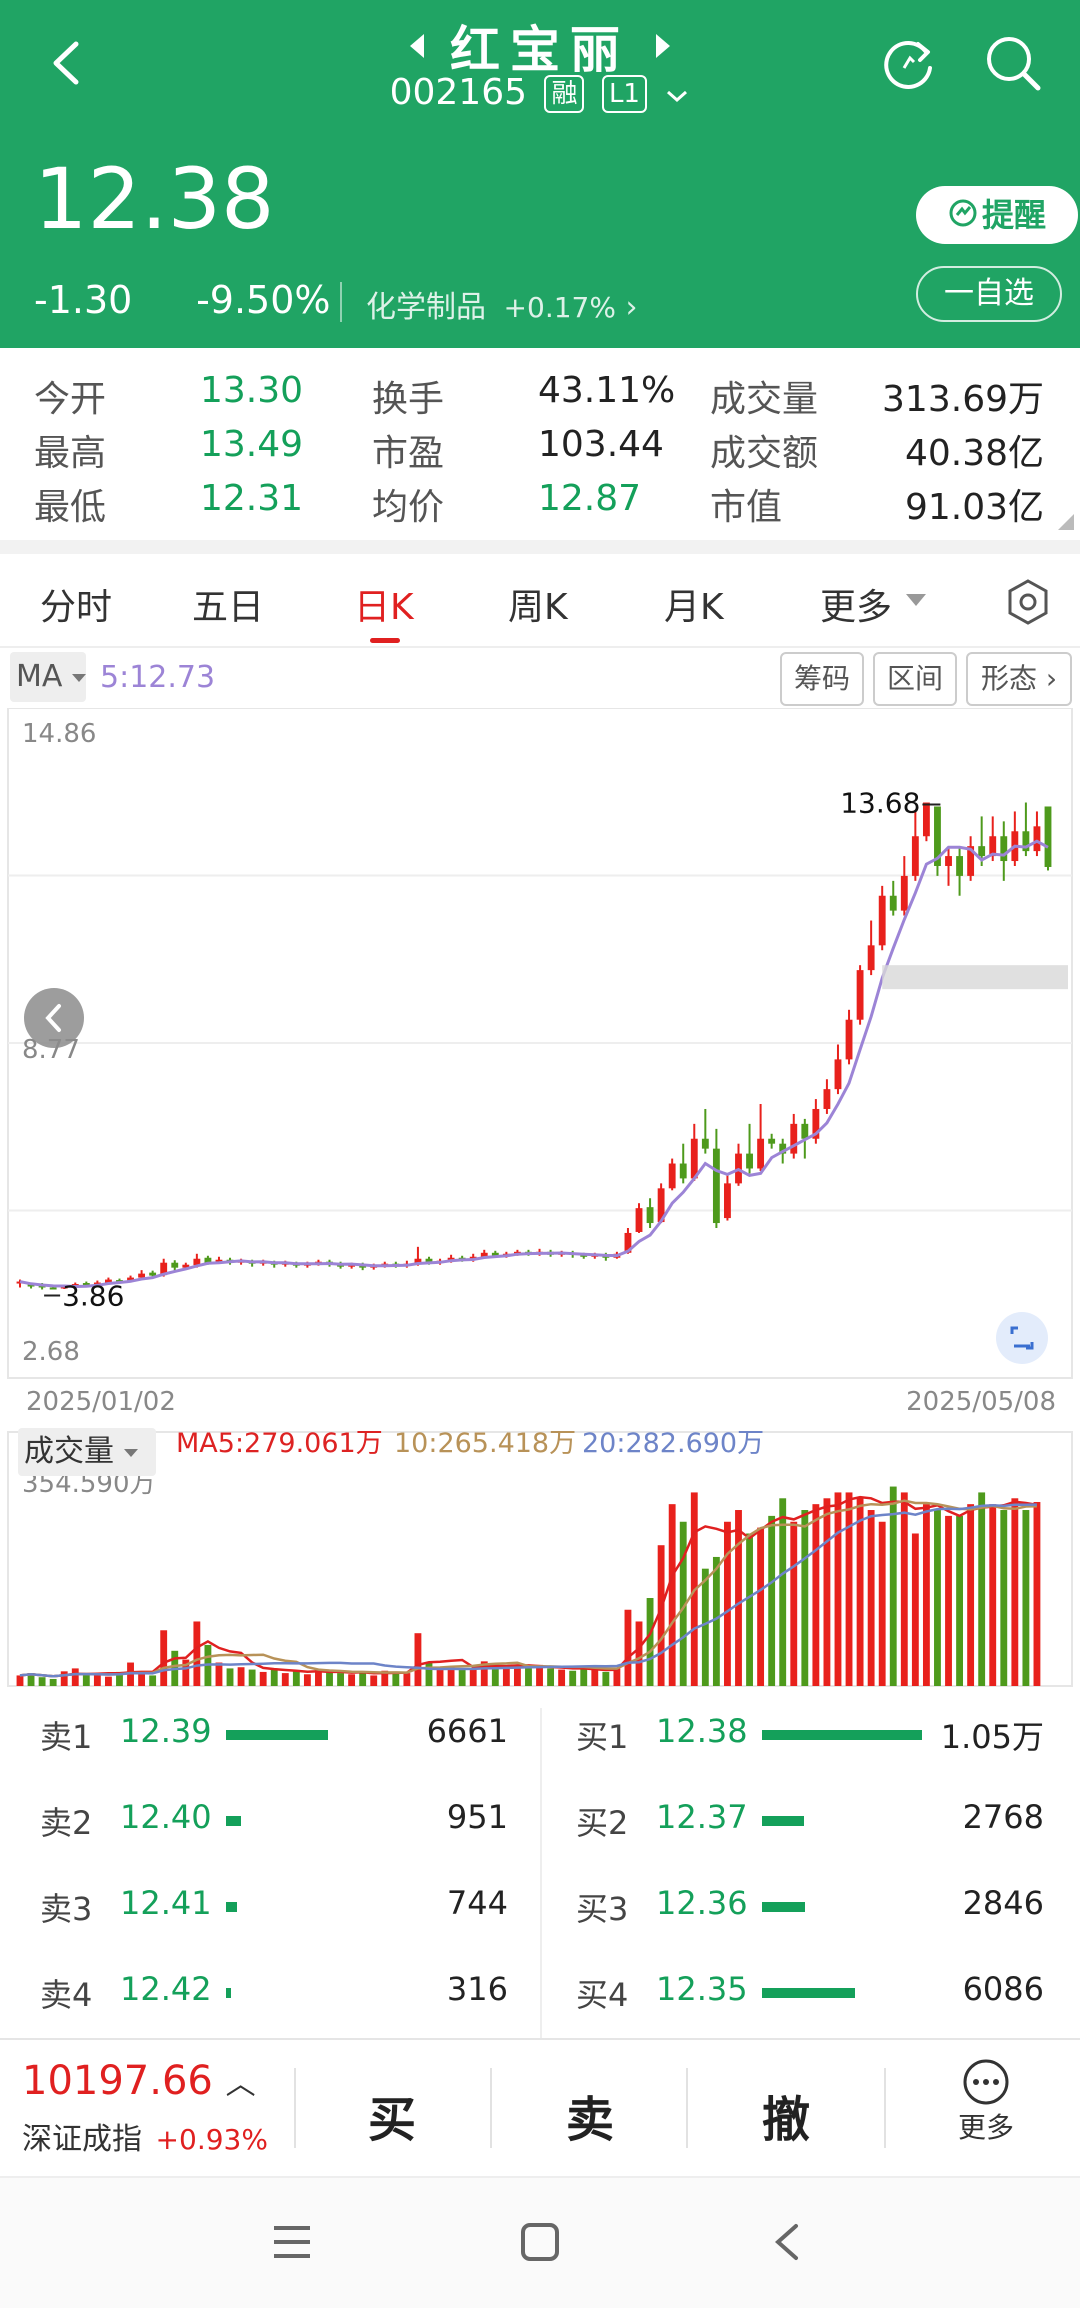 The image size is (1080, 2308). I want to click on stat-label: 市盈, so click(408, 453).